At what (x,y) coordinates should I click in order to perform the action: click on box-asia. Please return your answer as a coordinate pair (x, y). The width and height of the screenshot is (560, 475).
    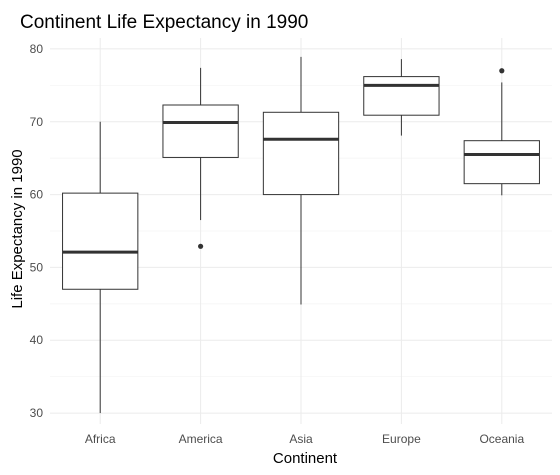
    Looking at the image, I should click on (301, 180).